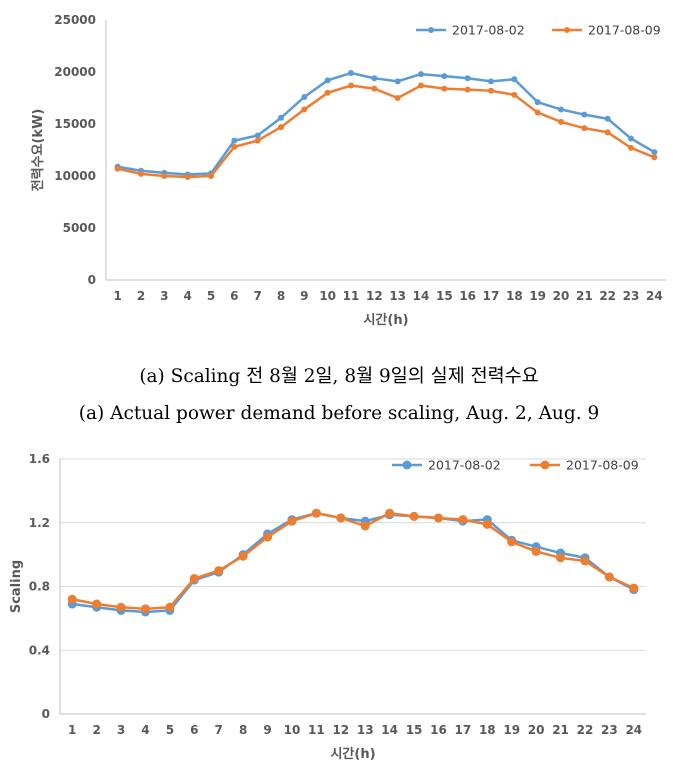  I want to click on y-tick-label: 0.4, so click(39, 650).